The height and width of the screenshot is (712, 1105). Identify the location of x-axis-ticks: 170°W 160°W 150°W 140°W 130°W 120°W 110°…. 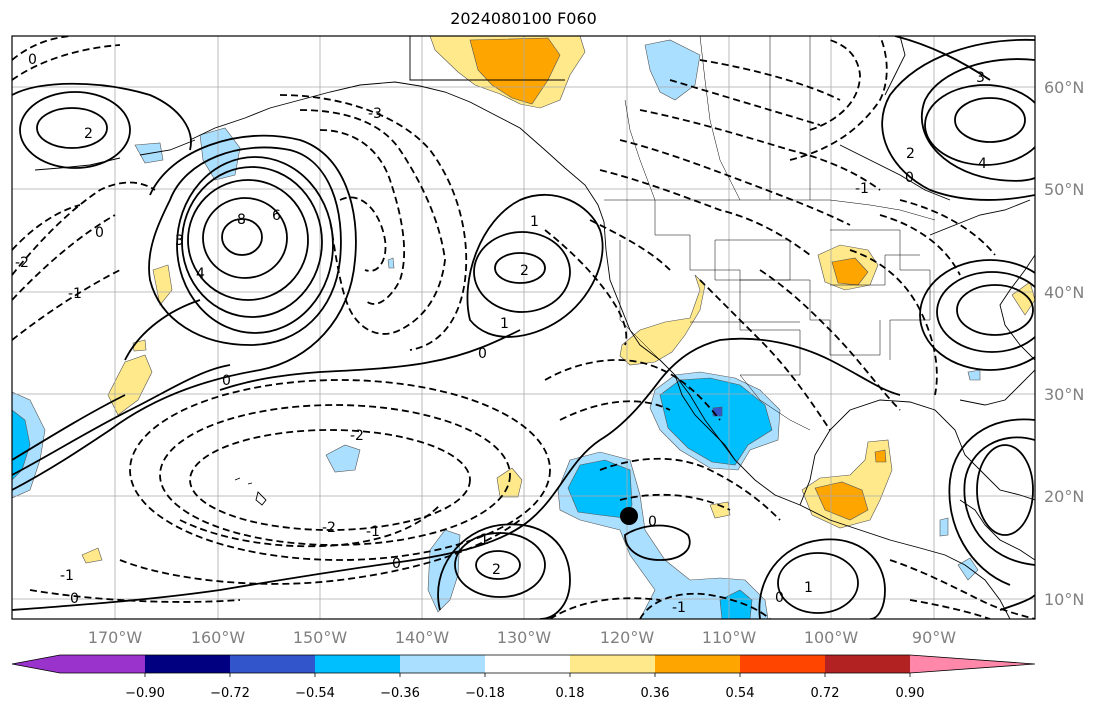
(522, 637).